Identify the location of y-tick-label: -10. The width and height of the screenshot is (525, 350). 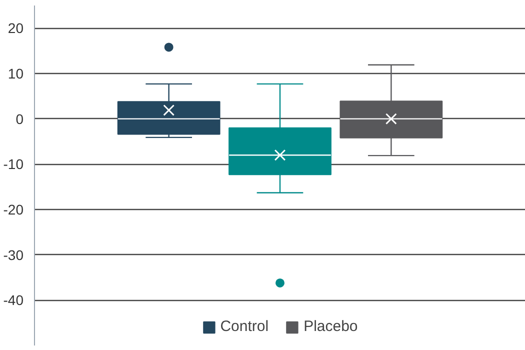
(13, 164).